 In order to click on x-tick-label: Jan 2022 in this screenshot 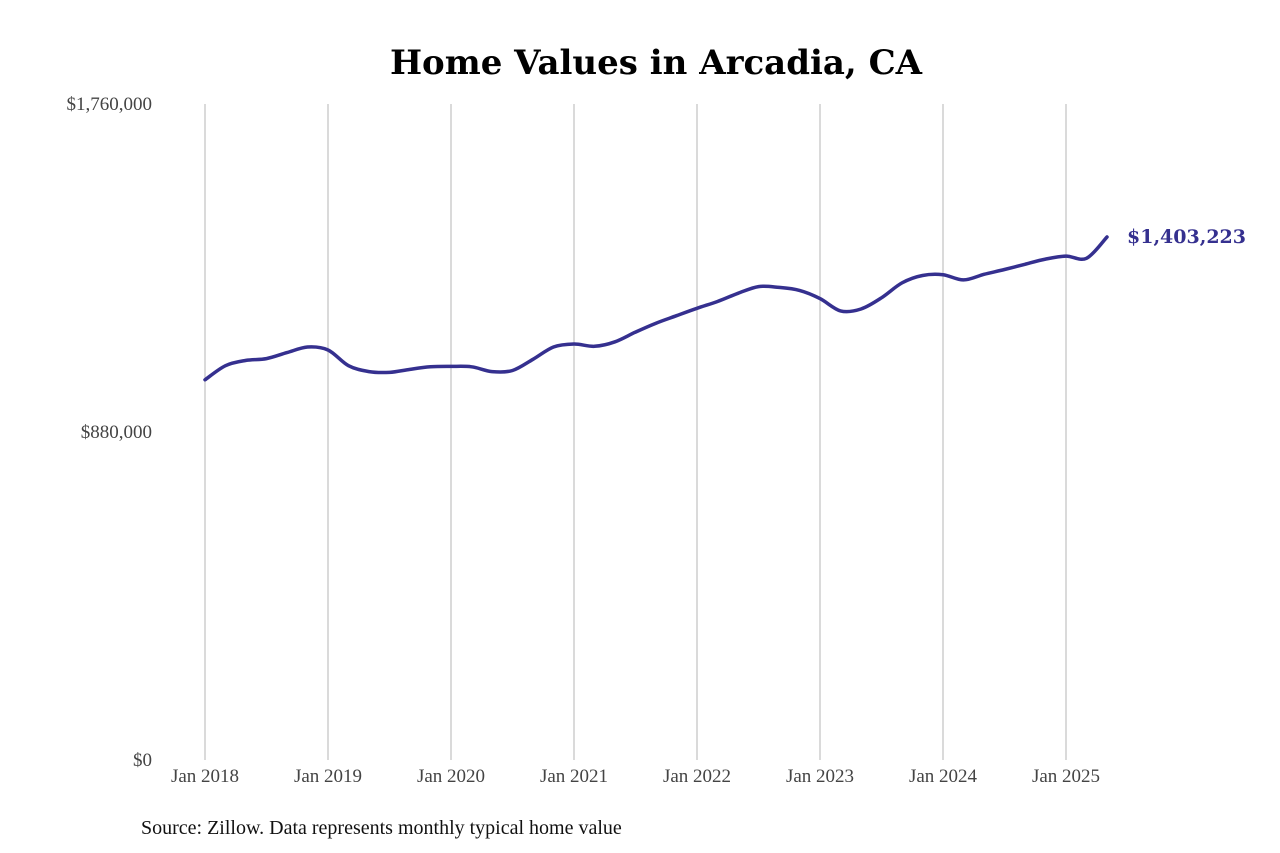, I will do `click(697, 776)`.